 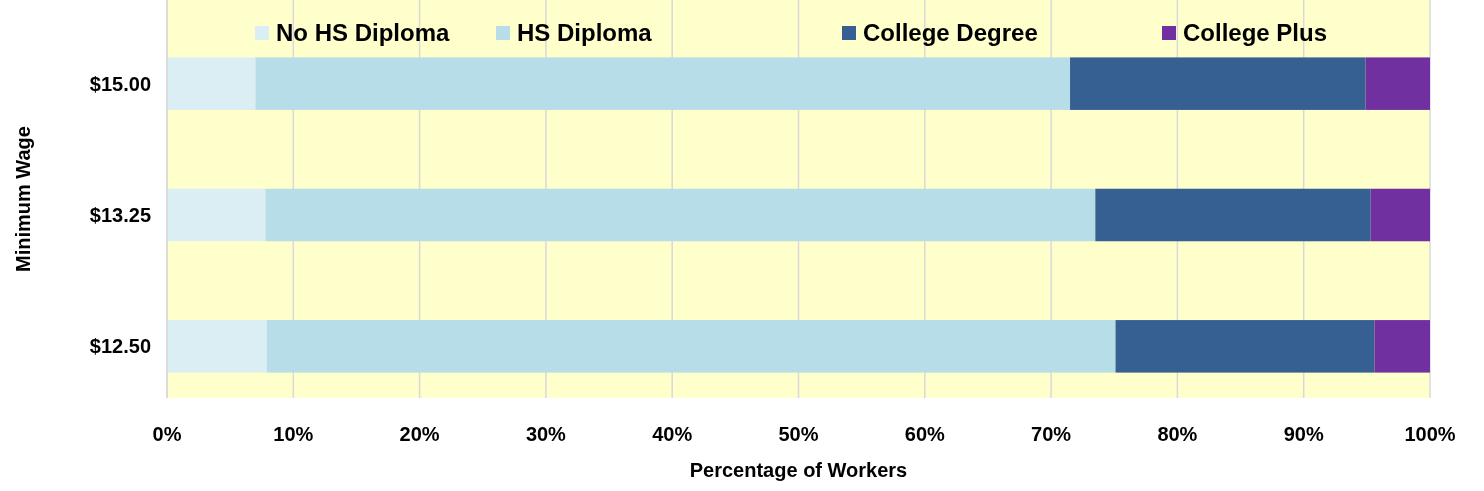 What do you see at coordinates (120, 215) in the screenshot?
I see `y-tick-label: $13.25` at bounding box center [120, 215].